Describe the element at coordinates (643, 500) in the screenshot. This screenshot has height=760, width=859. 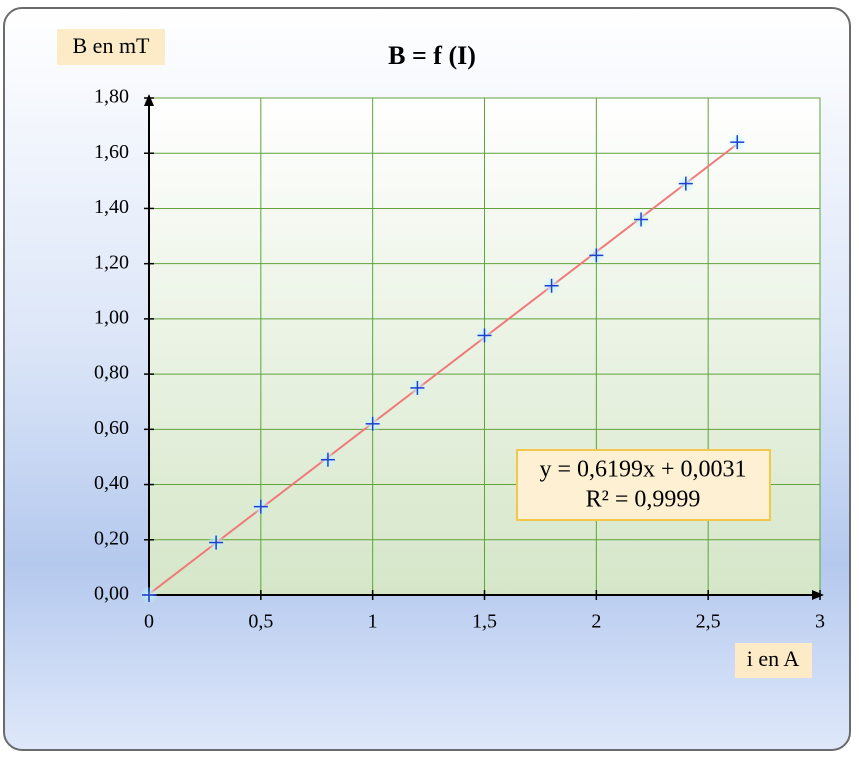
I see `trendline-r2: R² = 0,9999` at that location.